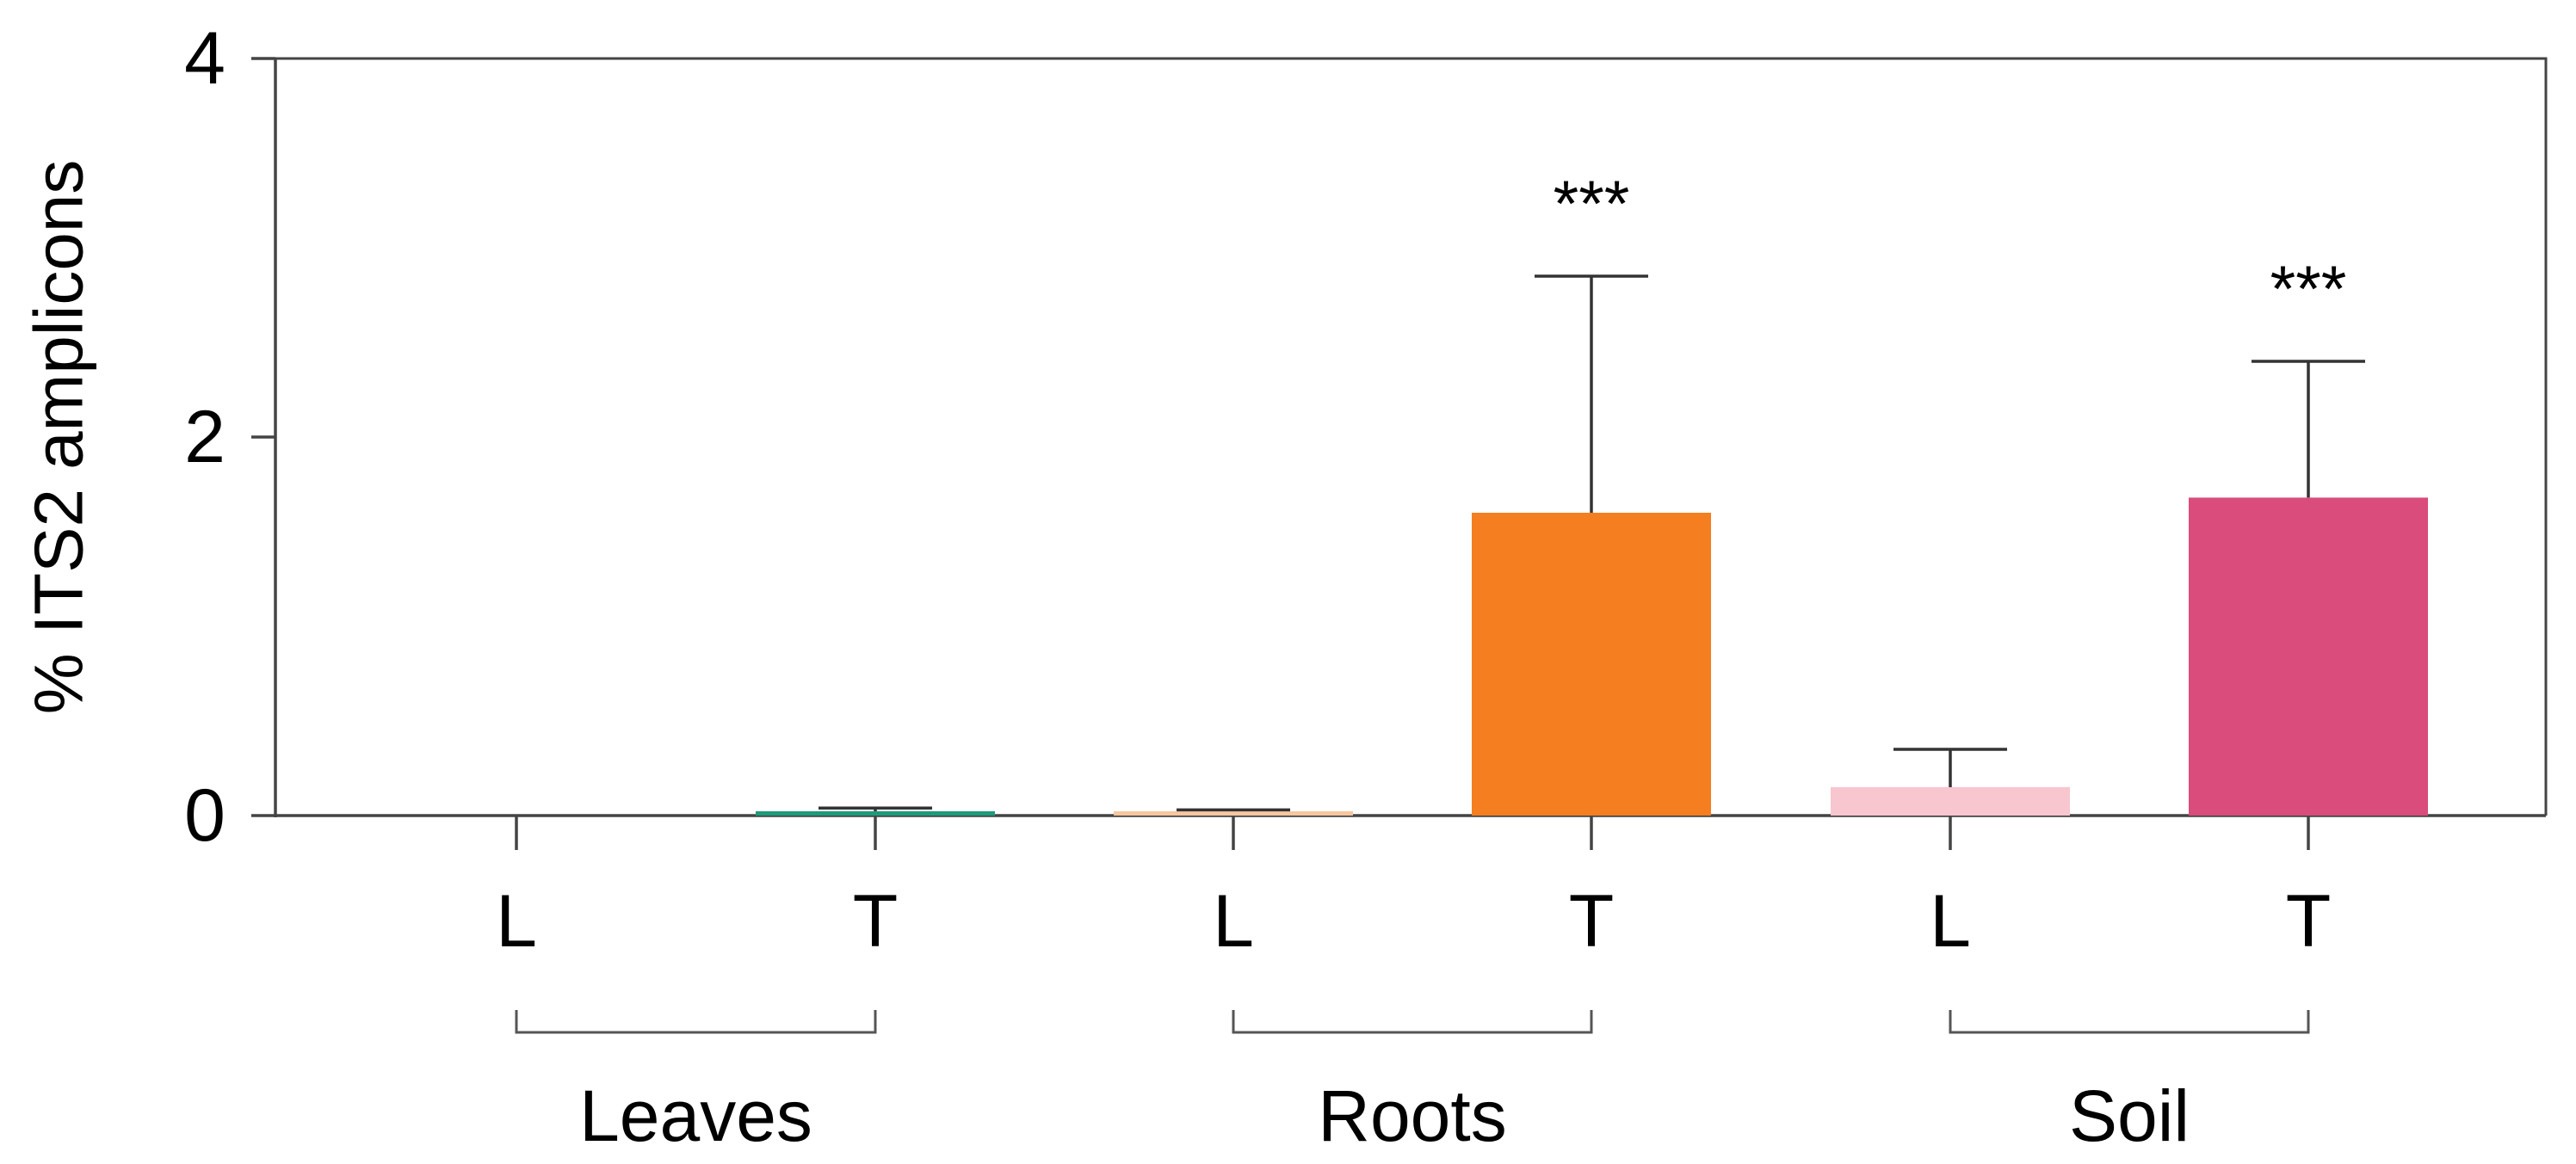 This screenshot has height=1164, width=2576. What do you see at coordinates (1591, 664) in the screenshot?
I see `bar-roots-t` at bounding box center [1591, 664].